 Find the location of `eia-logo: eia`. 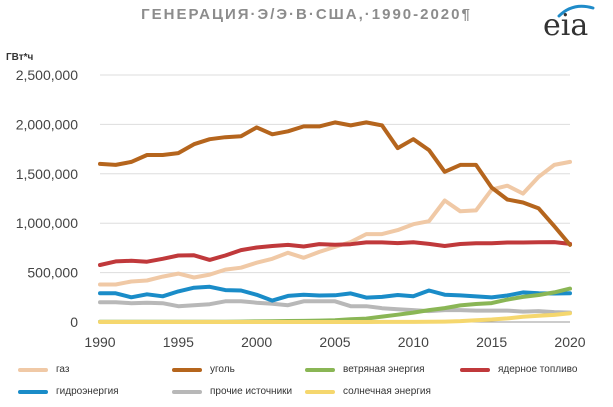

eia-logo: eia is located at coordinates (574, 24).